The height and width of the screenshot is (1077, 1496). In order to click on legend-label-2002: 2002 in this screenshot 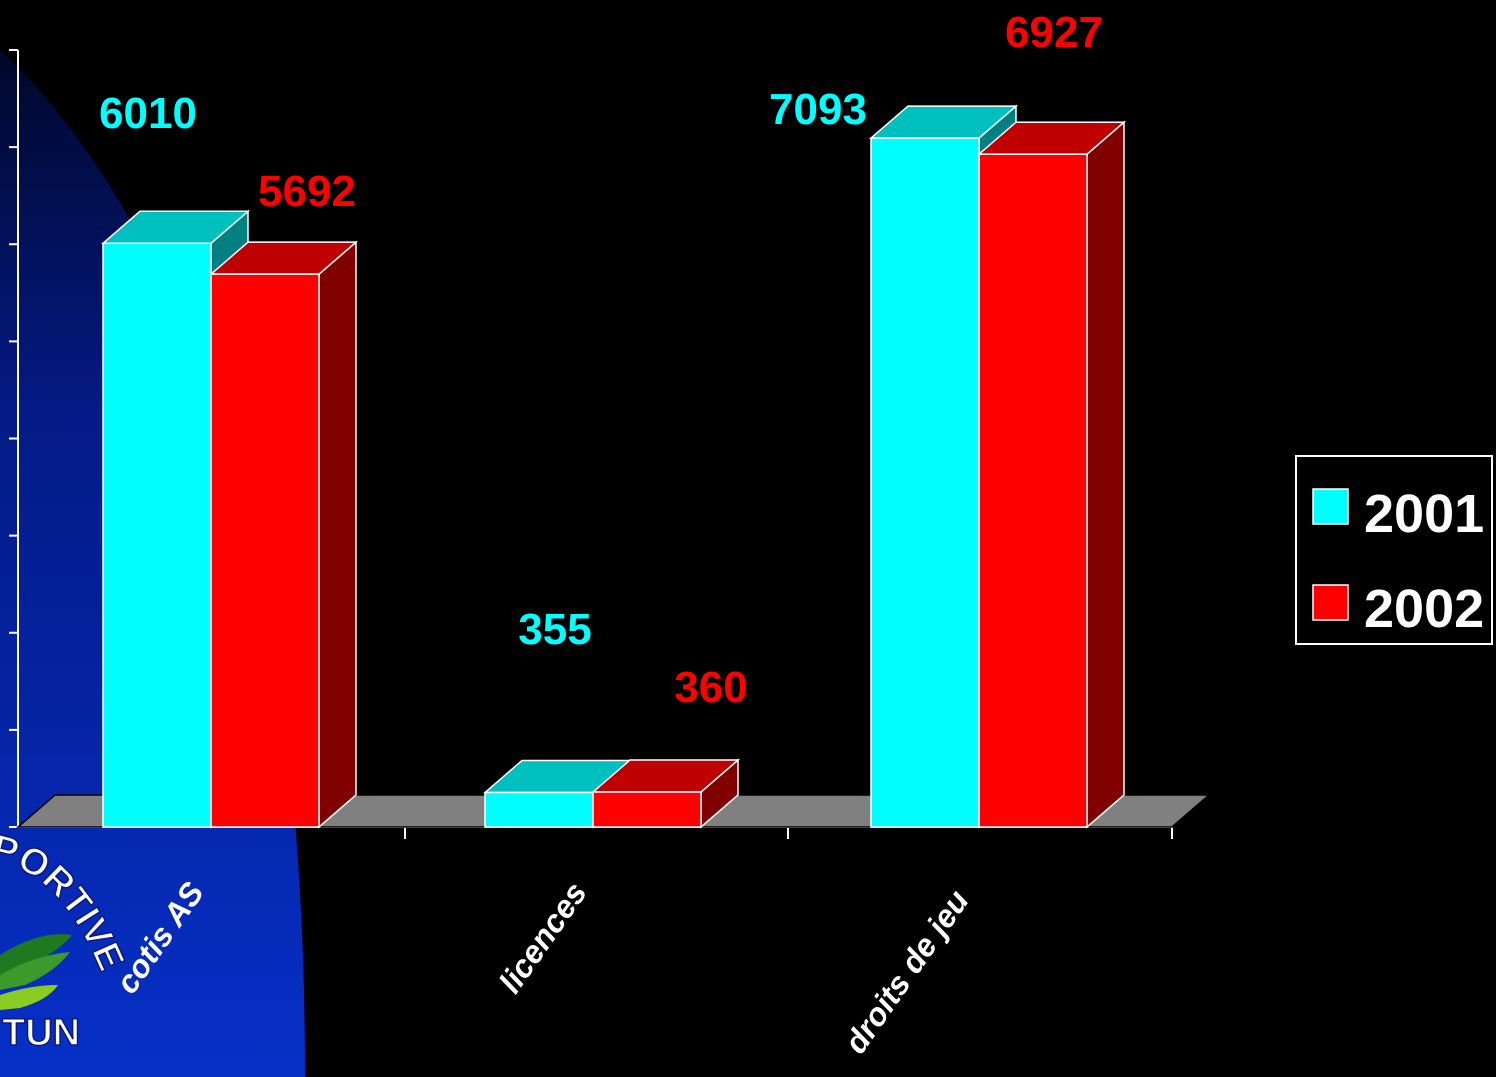, I will do `click(1424, 609)`.